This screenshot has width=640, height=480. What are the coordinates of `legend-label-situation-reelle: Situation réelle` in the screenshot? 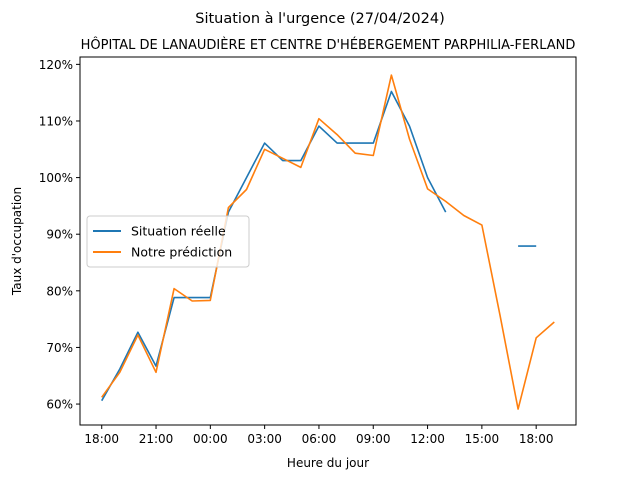 It's located at (178, 231).